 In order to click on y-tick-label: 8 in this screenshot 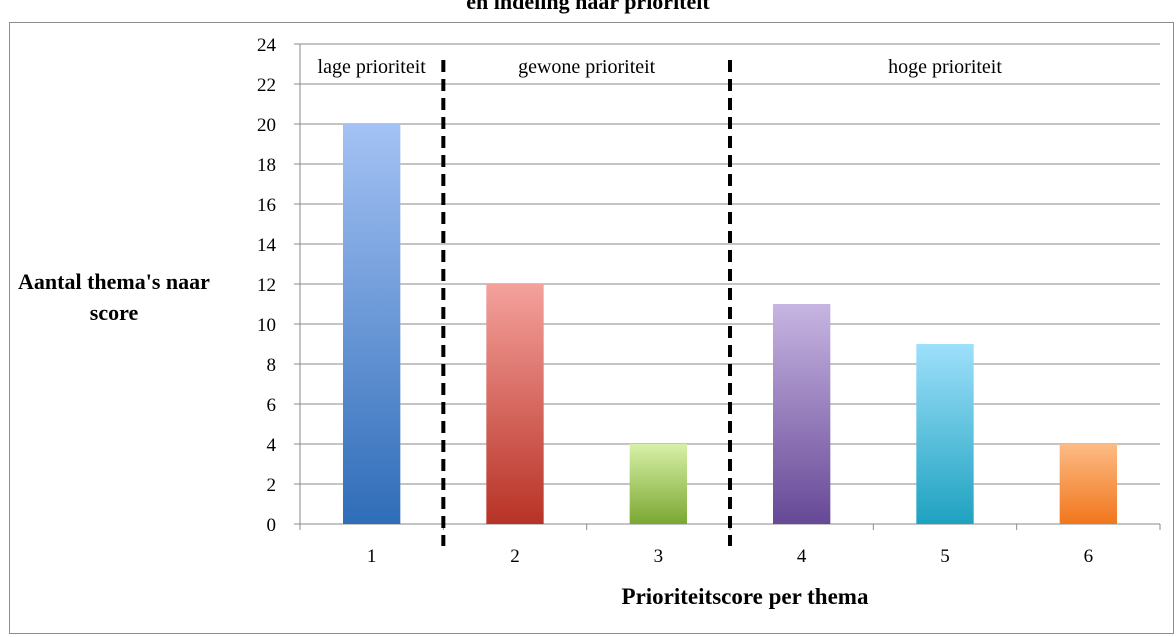, I will do `click(272, 365)`.